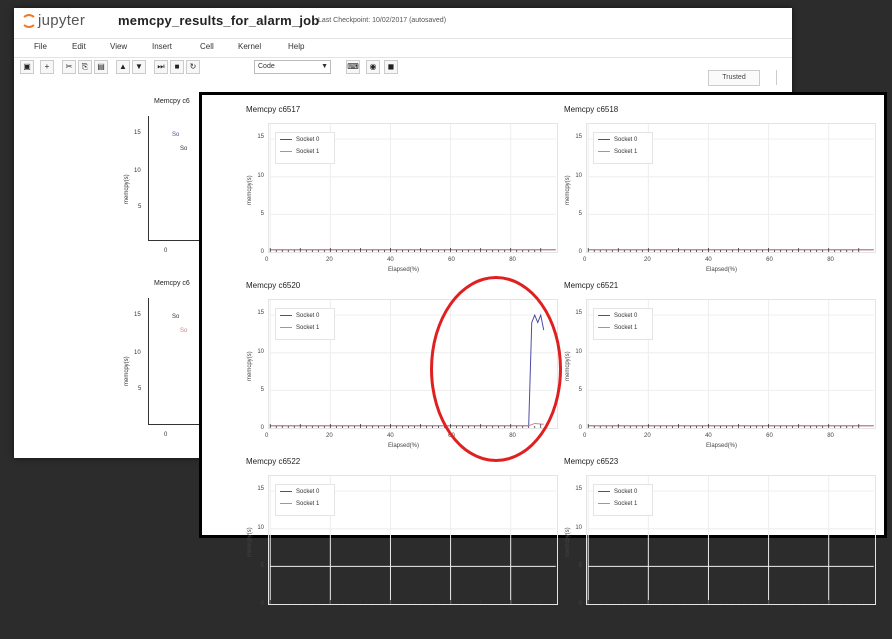 This screenshot has width=892, height=639. I want to click on x-tick-label: 40, so click(390, 260).